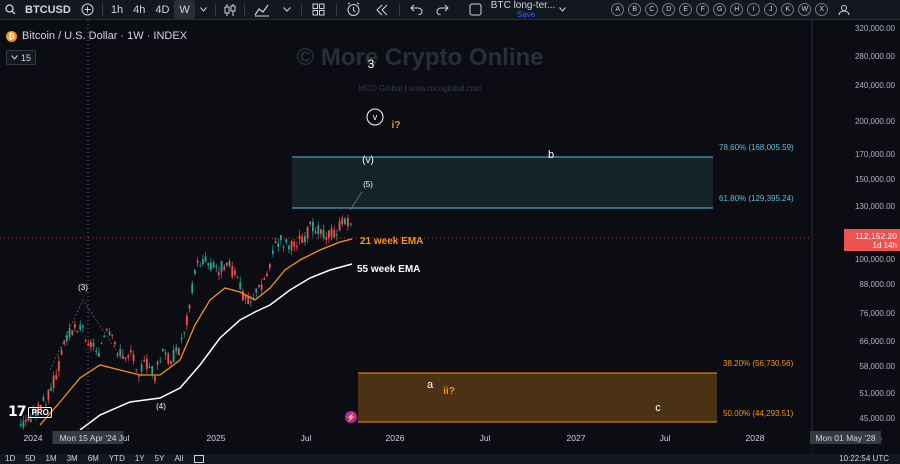 This screenshot has width=900, height=464. I want to click on price-tick: 150,000.00, so click(875, 179).